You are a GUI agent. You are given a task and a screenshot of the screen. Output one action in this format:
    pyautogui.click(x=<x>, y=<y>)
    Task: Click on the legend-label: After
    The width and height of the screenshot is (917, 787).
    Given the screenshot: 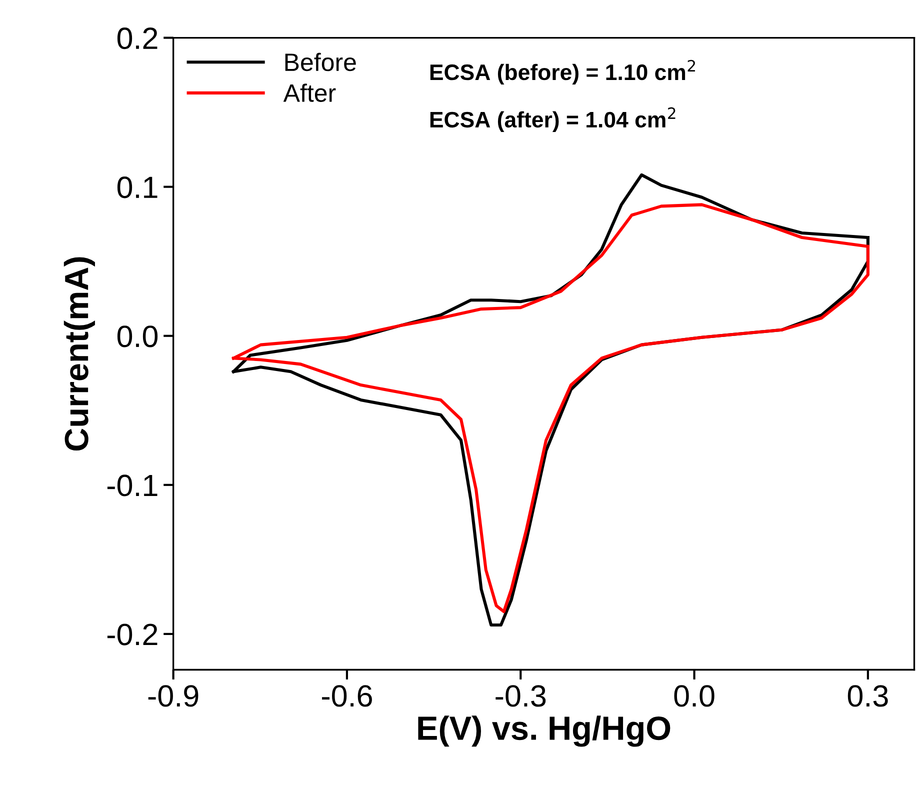 What is the action you would take?
    pyautogui.click(x=309, y=93)
    